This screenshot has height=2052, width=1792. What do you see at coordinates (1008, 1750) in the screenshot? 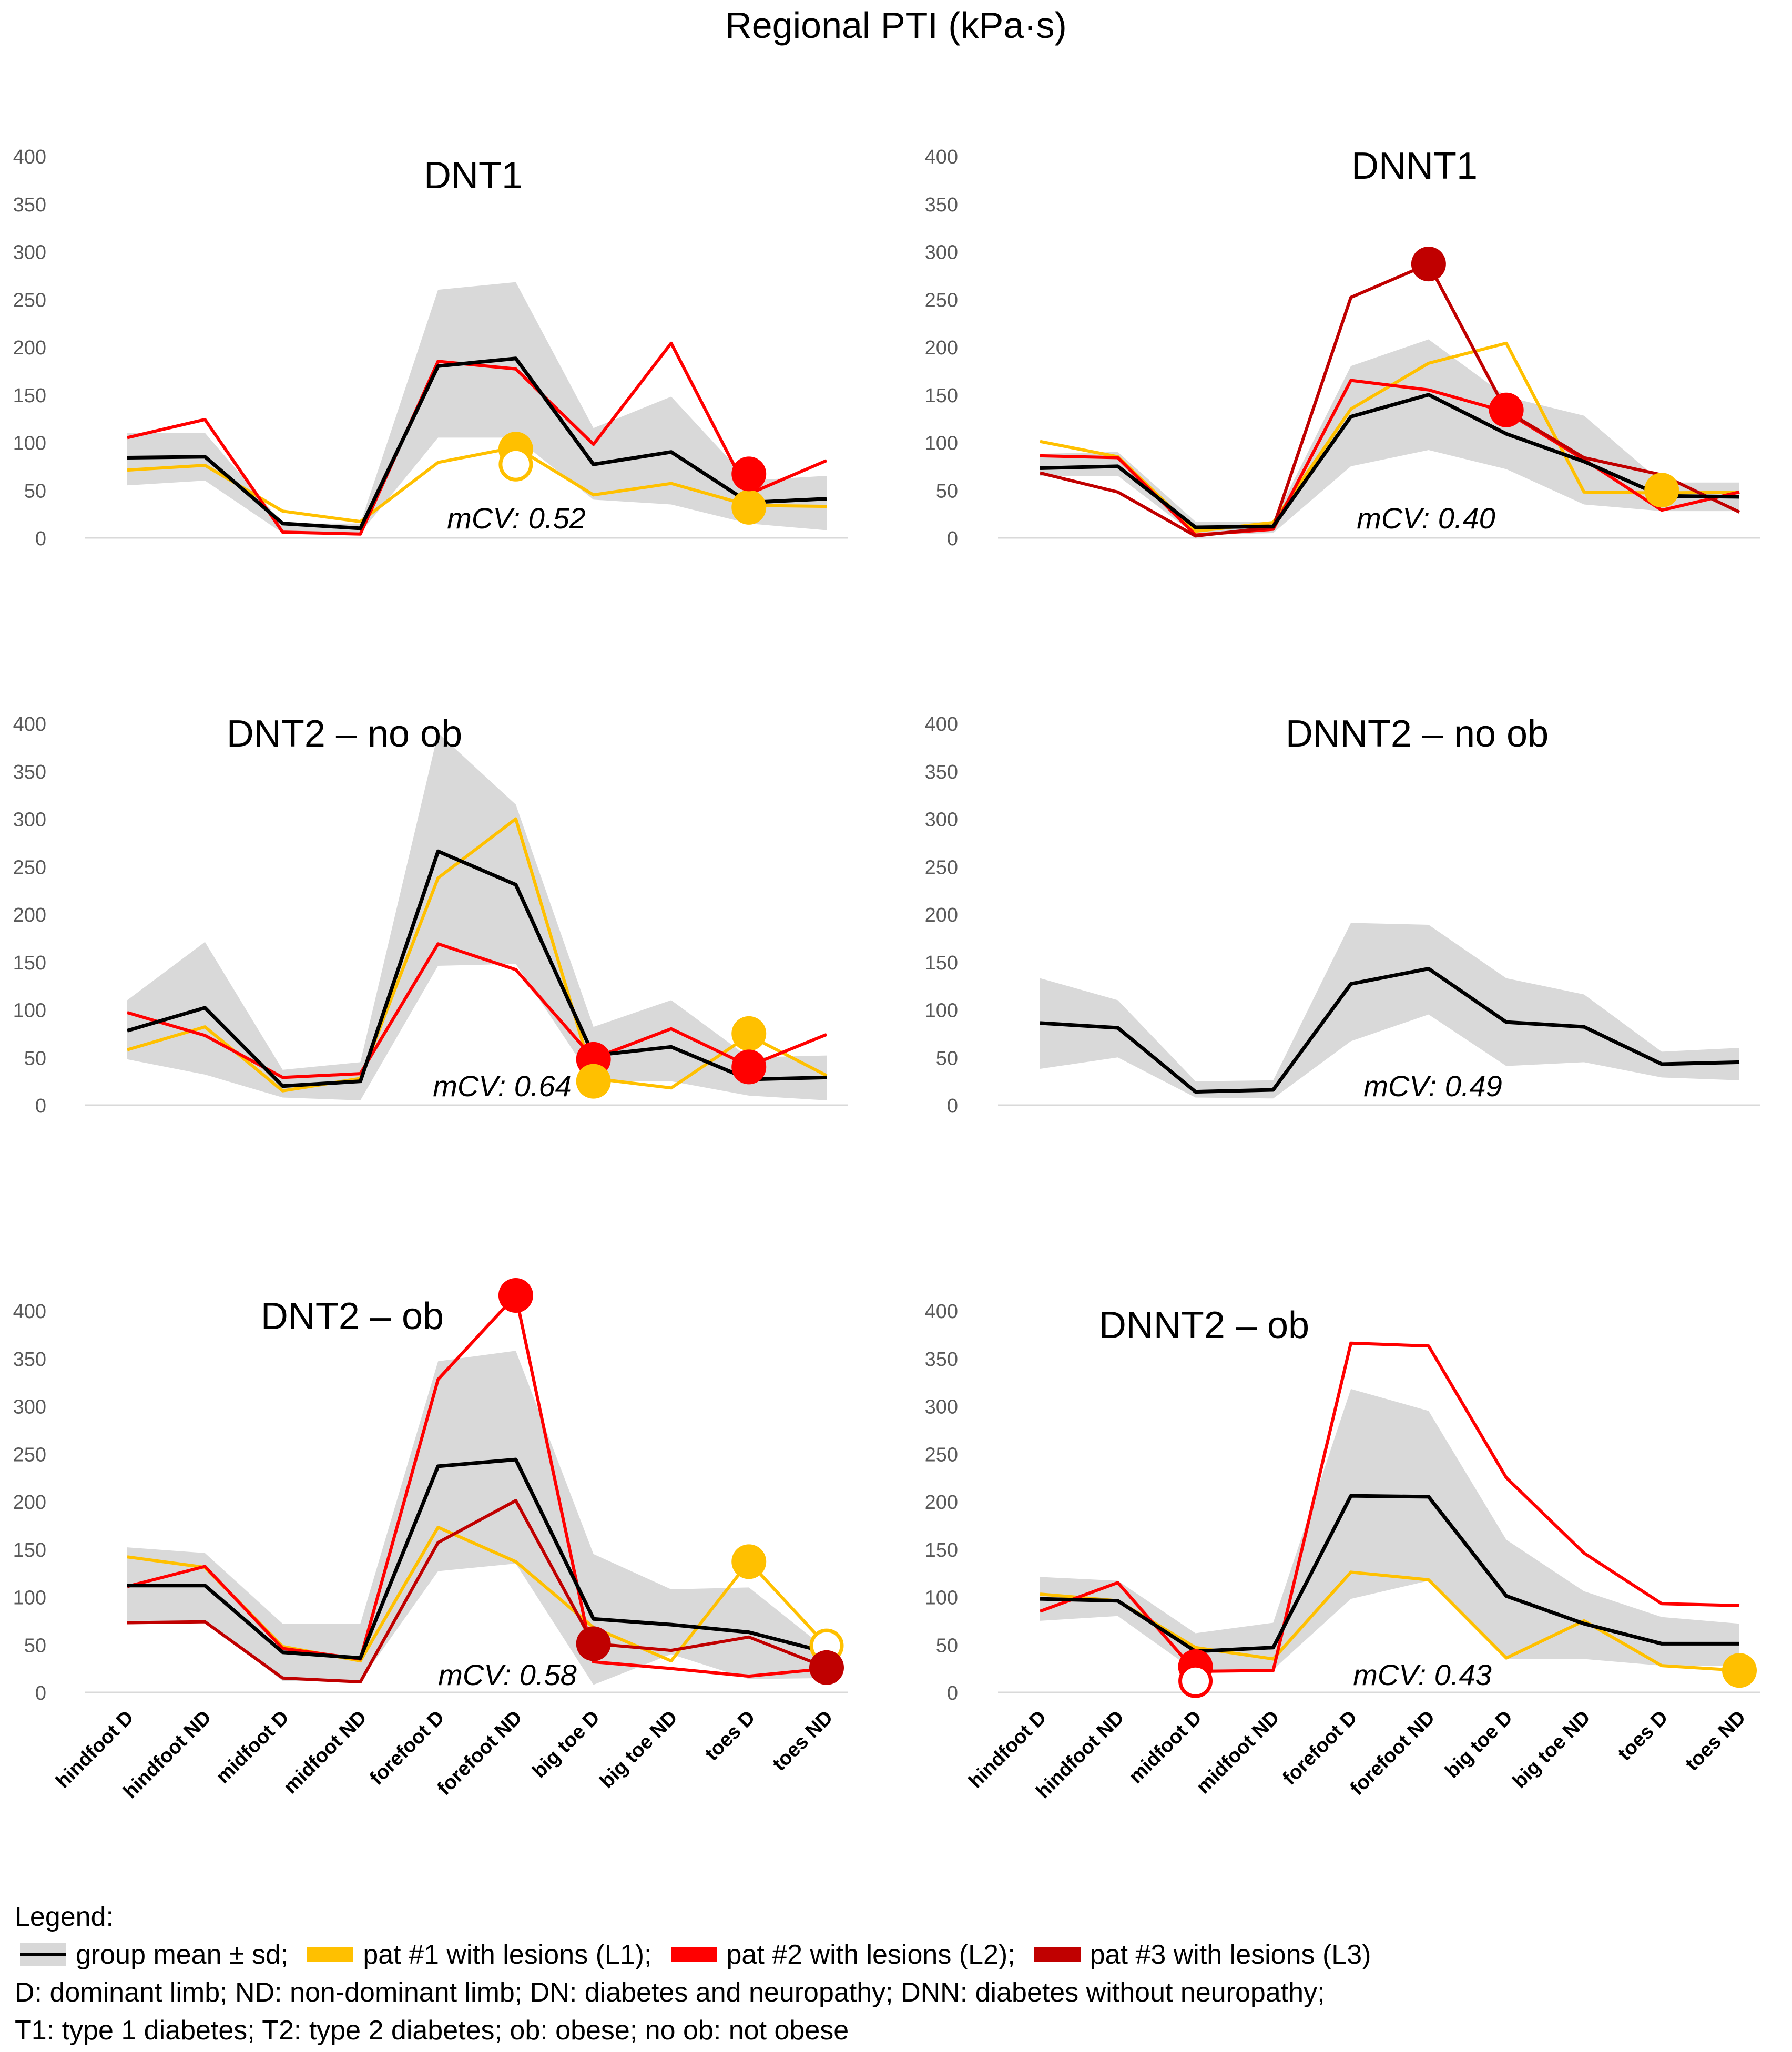
I see `x-tick-label: hindfoot D` at bounding box center [1008, 1750].